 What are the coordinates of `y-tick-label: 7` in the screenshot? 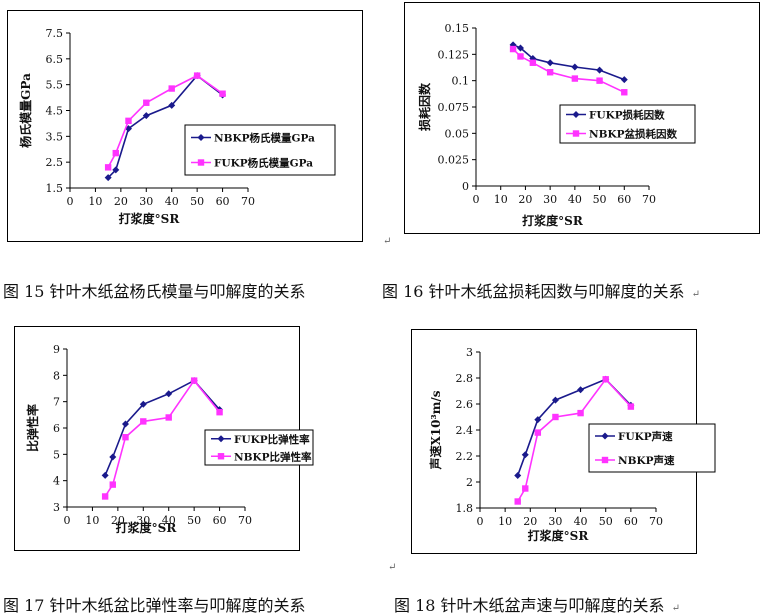 It's located at (56, 402).